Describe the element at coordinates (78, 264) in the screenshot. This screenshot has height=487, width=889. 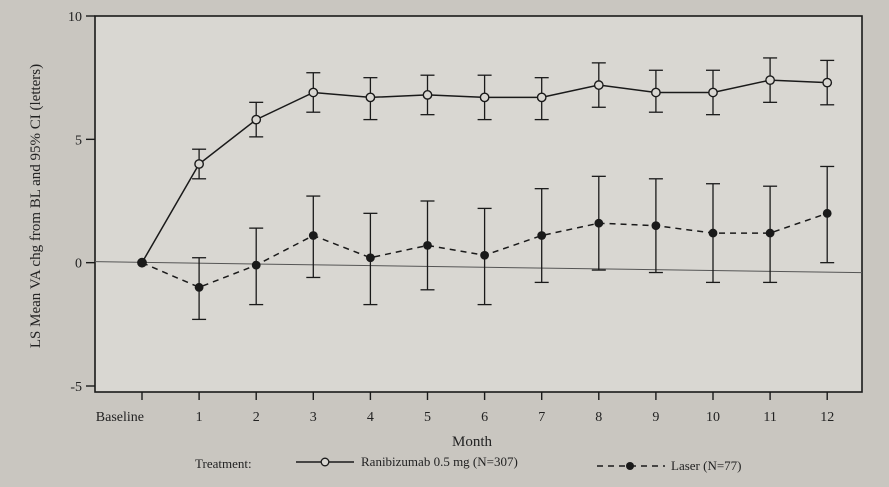
I see `y-tick-label: 0` at that location.